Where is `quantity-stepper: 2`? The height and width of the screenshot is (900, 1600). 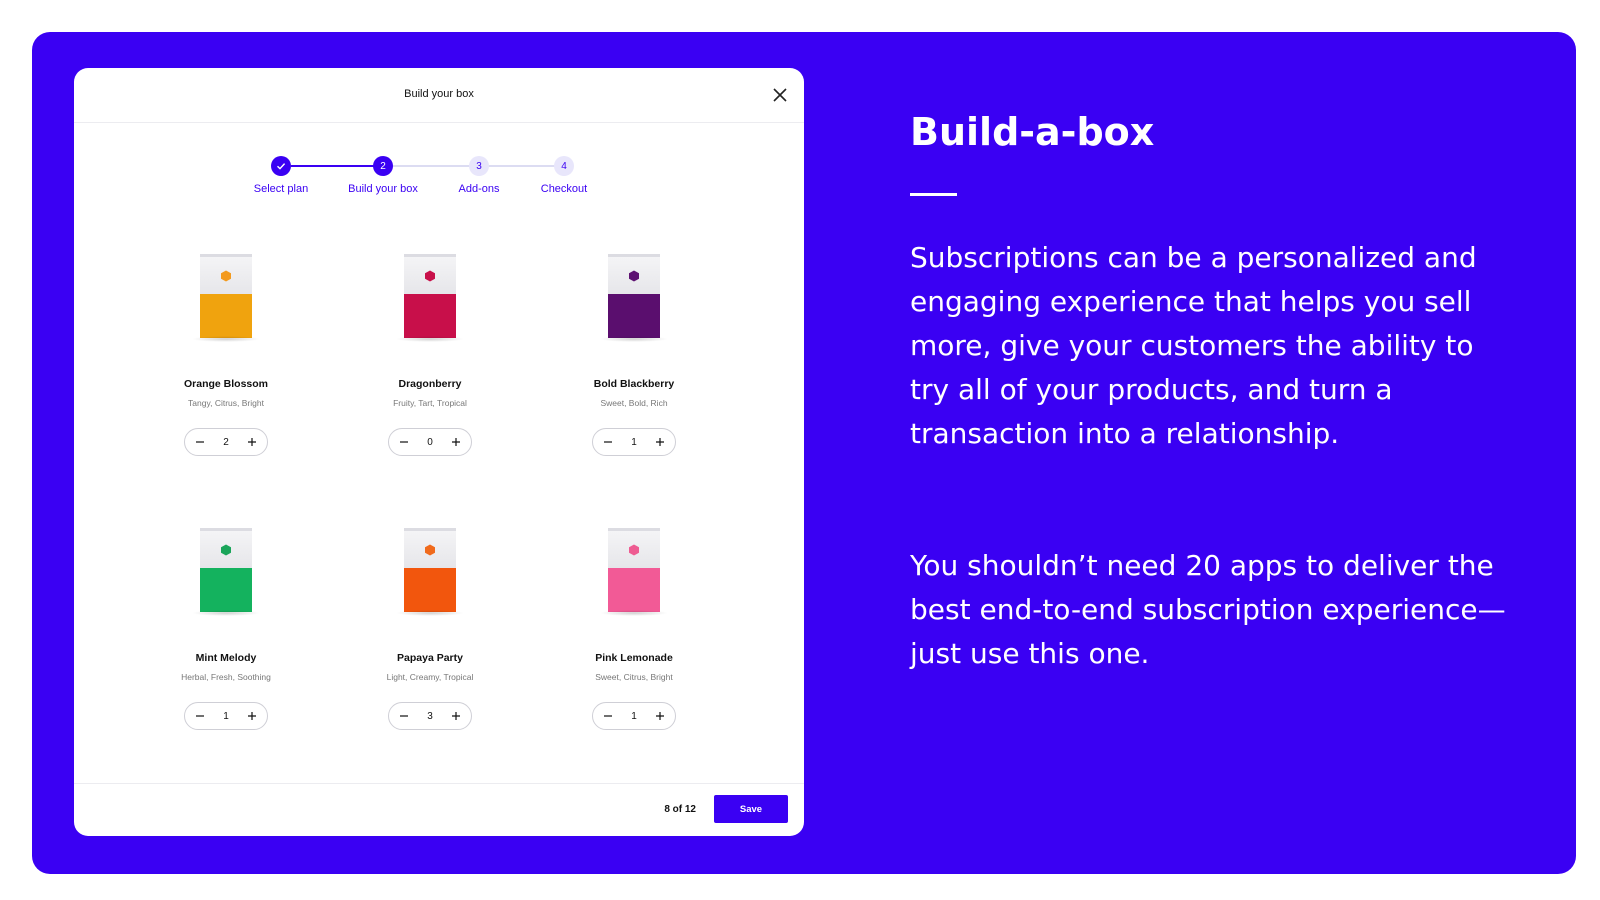 quantity-stepper: 2 is located at coordinates (226, 442).